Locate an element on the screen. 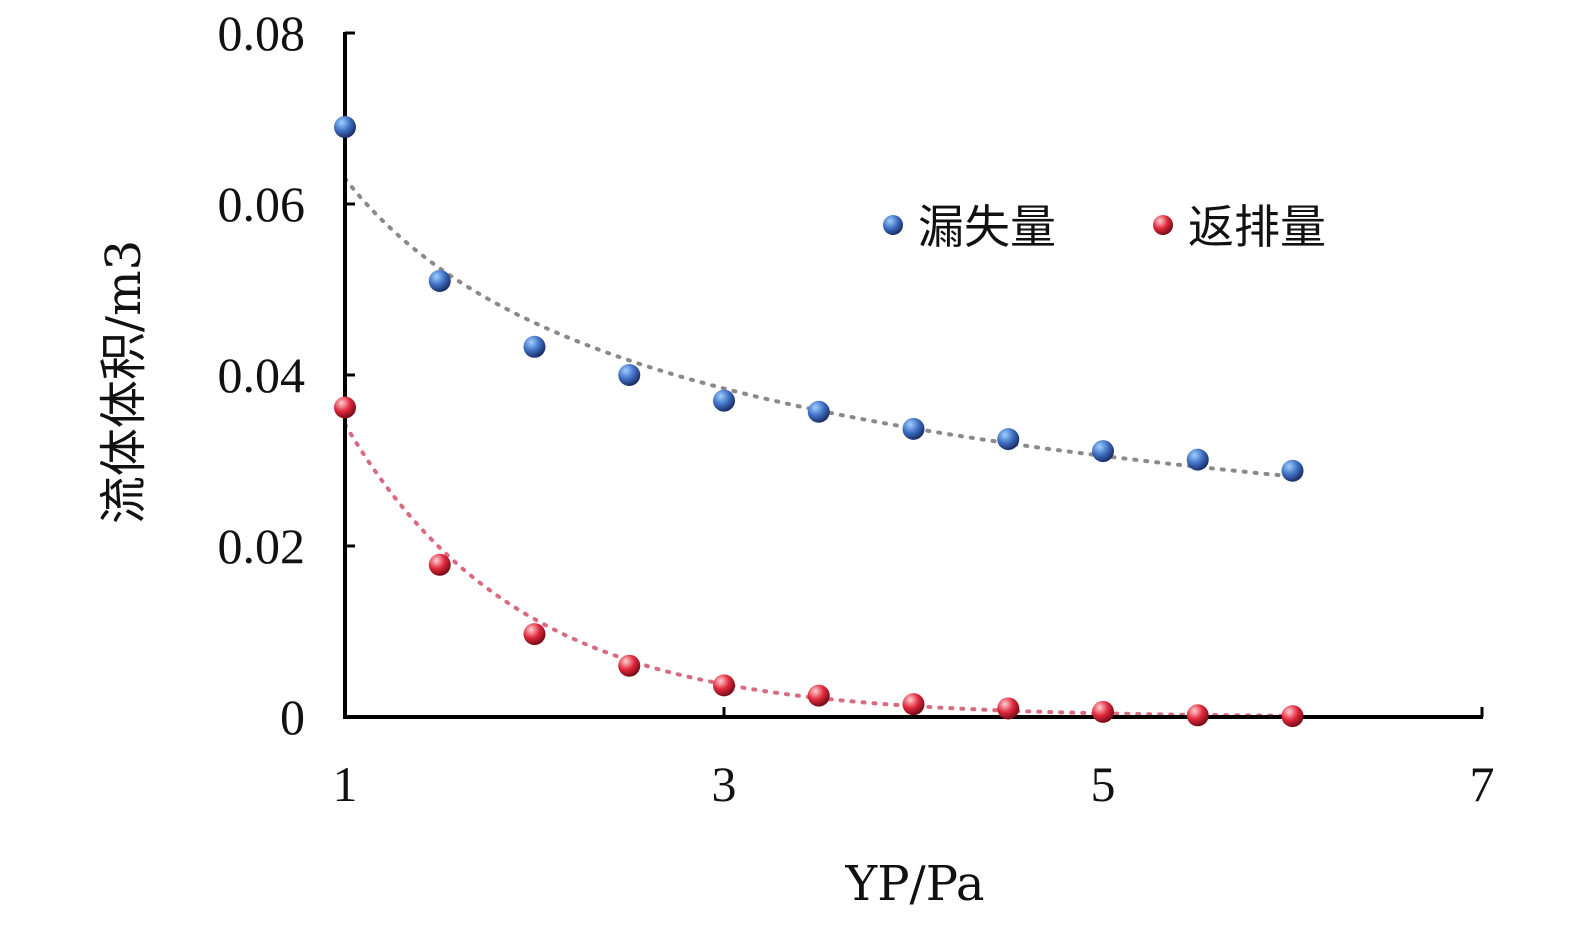 The image size is (1575, 926). x-tick-label: 5 is located at coordinates (1103, 784).